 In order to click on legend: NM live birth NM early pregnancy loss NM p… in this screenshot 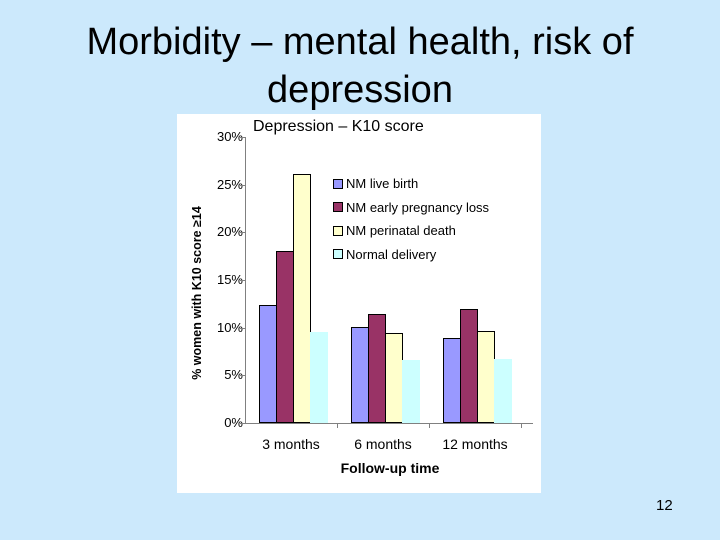, I will do `click(411, 219)`.